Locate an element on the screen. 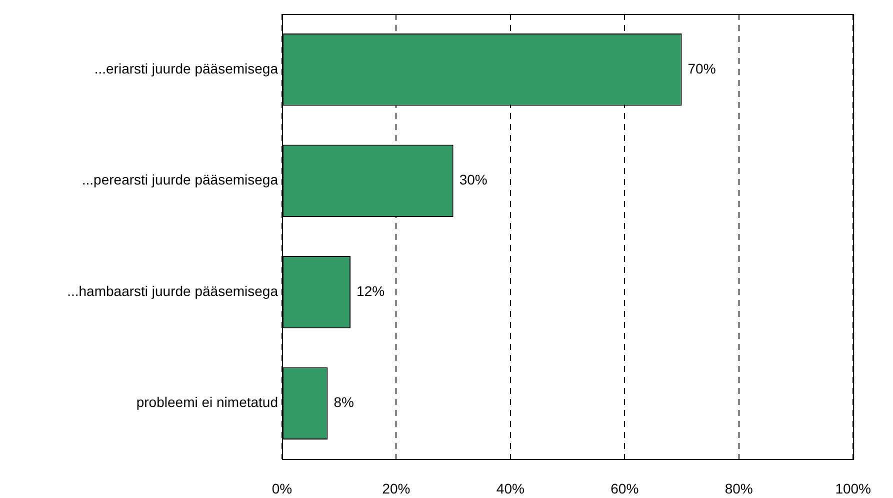 The height and width of the screenshot is (498, 893). data-label: 70% is located at coordinates (702, 68).